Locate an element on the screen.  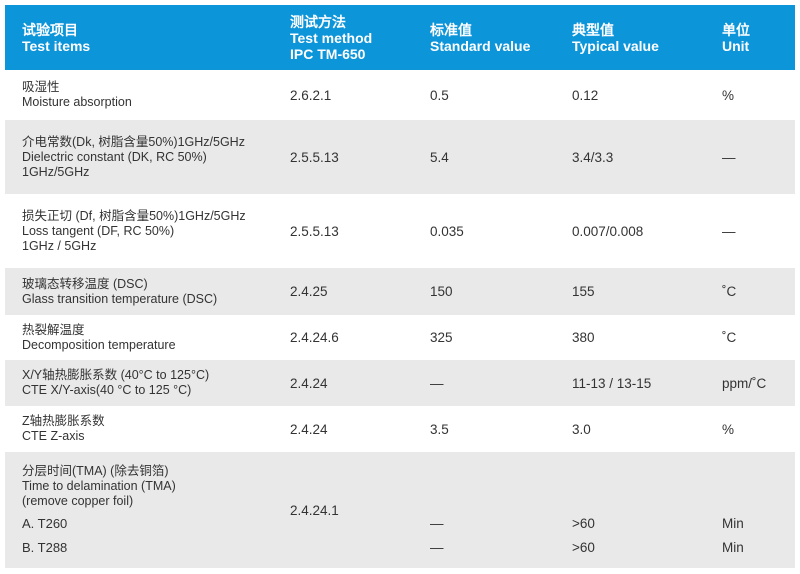
typical-value: 380 is located at coordinates (583, 337).